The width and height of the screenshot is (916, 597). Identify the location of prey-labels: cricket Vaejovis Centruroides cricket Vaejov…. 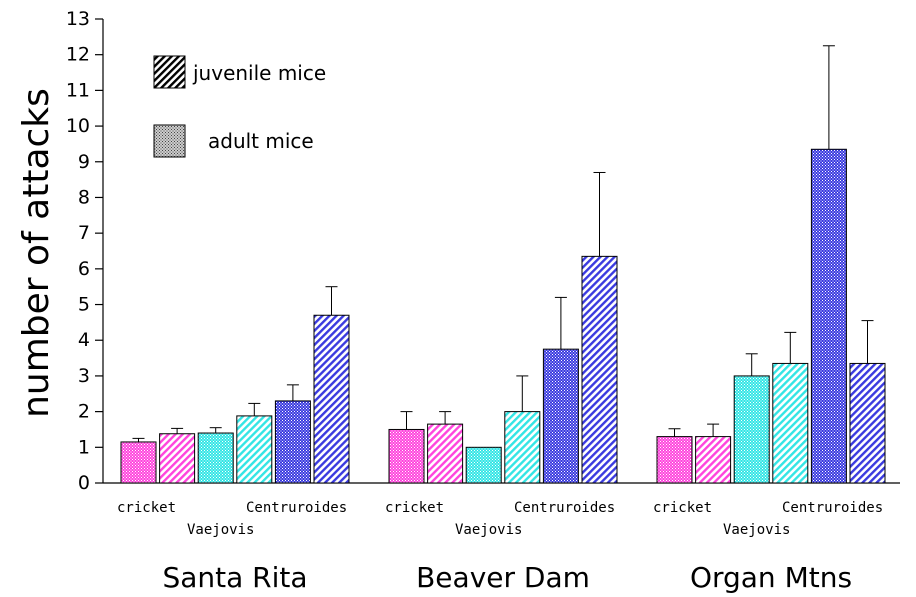
(500, 519).